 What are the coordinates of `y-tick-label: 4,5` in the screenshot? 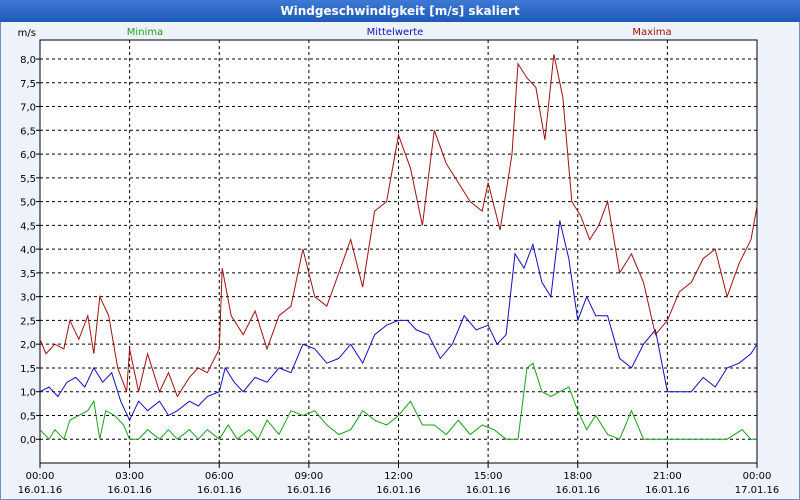 It's located at (28, 226).